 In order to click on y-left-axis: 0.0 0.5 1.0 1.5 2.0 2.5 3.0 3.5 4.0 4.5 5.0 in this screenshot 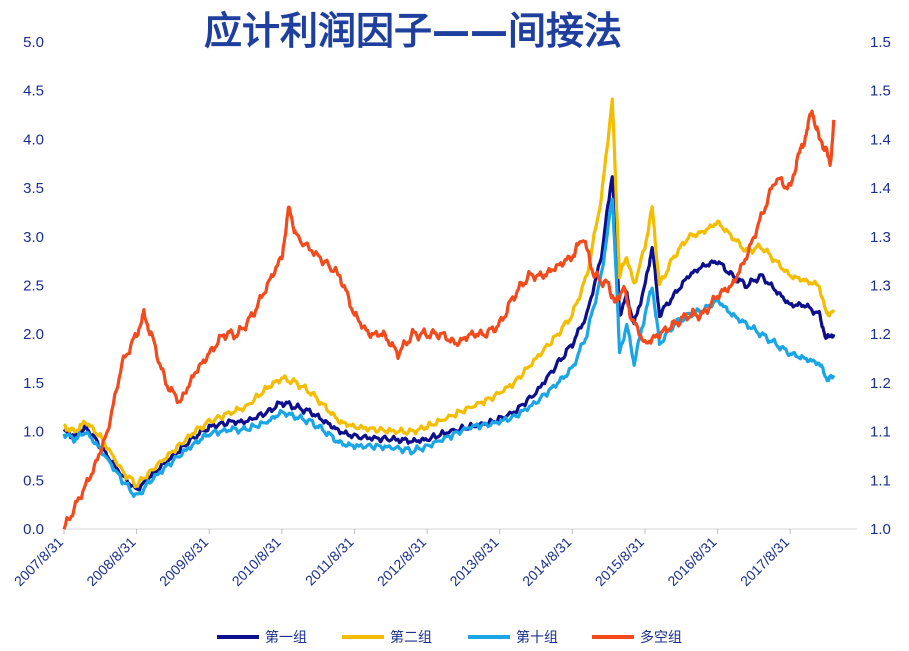, I will do `click(33, 286)`.